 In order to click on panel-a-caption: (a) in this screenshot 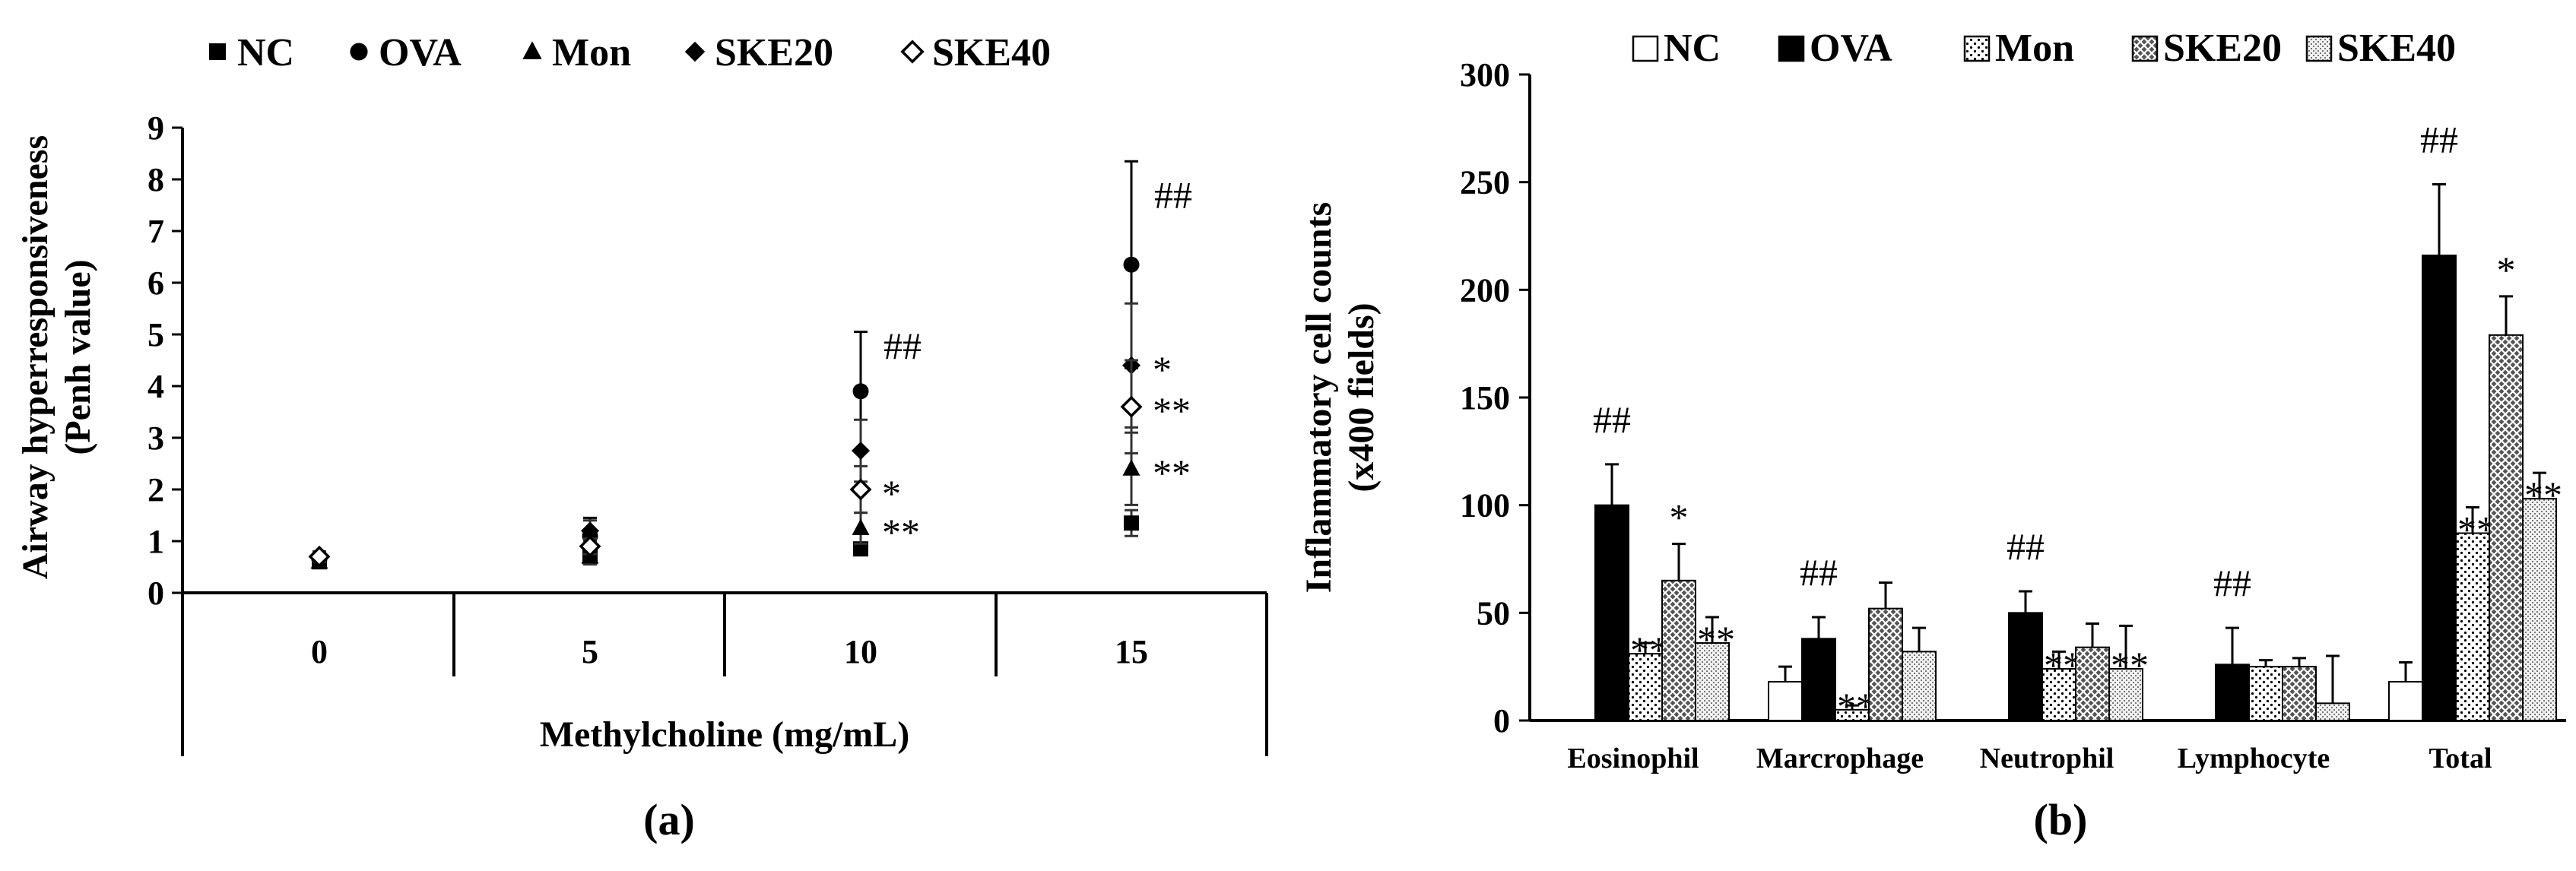, I will do `click(669, 819)`.